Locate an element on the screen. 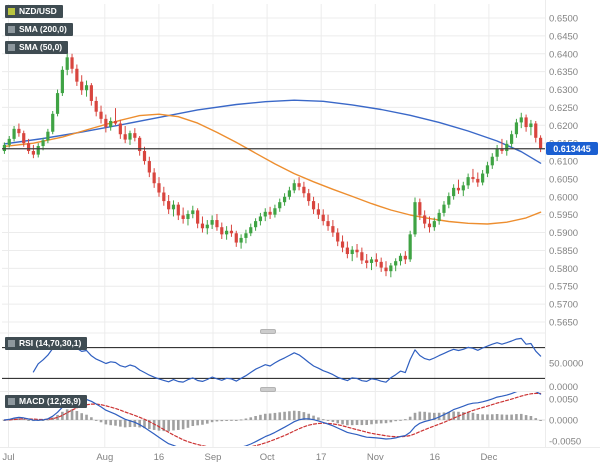  price-tick-label: 0.6200 is located at coordinates (563, 126).